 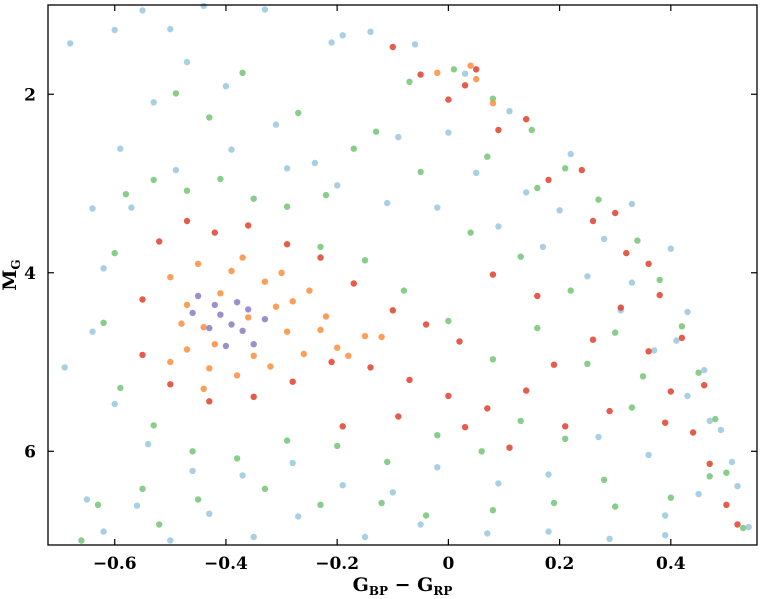 What do you see at coordinates (30, 452) in the screenshot?
I see `y-tick-label: 6` at bounding box center [30, 452].